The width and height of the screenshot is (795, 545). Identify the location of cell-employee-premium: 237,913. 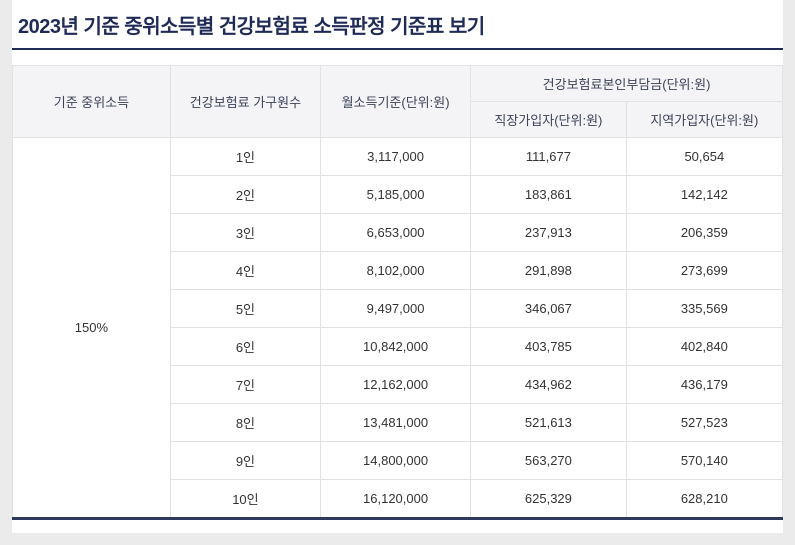
(548, 232).